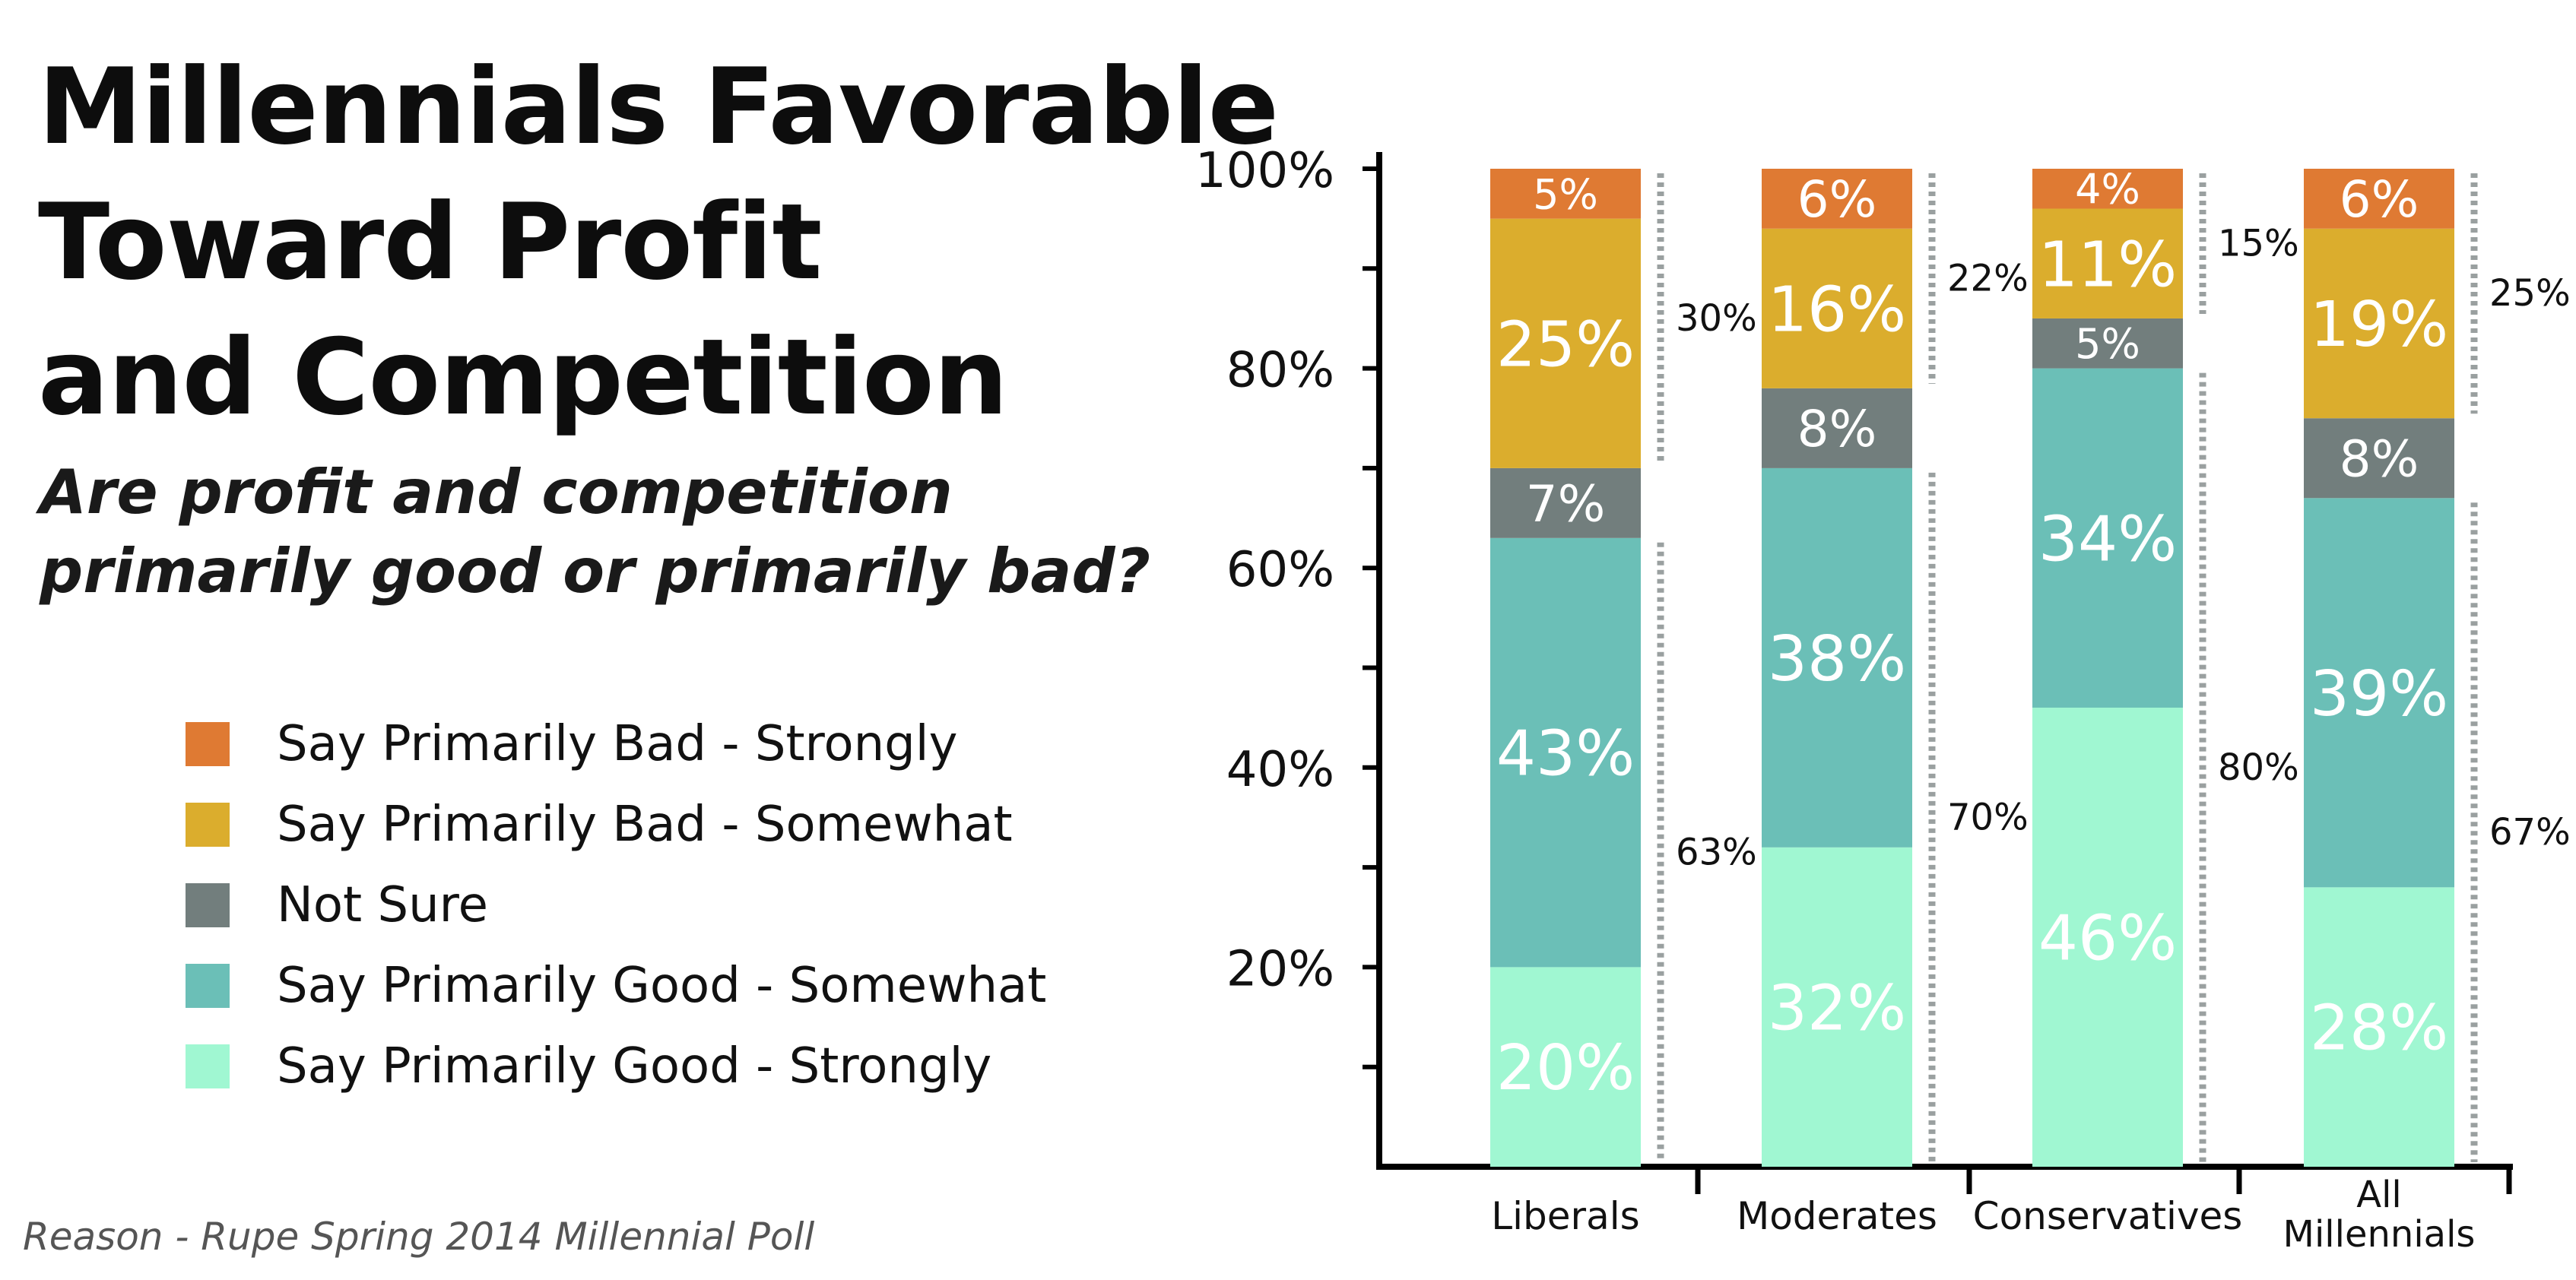 Image resolution: width=2576 pixels, height=1280 pixels. What do you see at coordinates (2108, 1216) in the screenshot?
I see `x-category-label: Conservatives` at bounding box center [2108, 1216].